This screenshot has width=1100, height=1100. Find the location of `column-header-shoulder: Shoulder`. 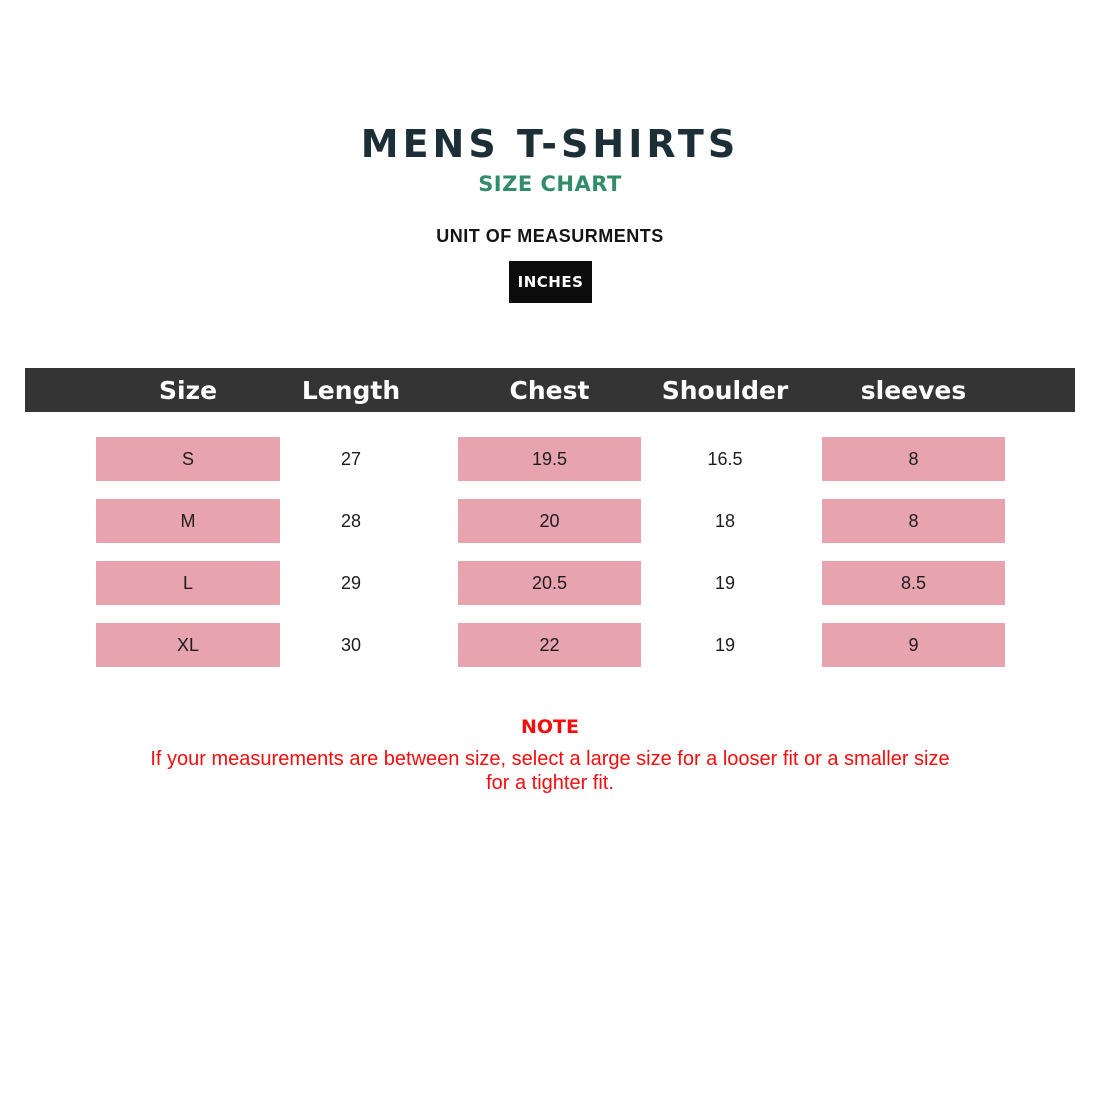

column-header-shoulder: Shoulder is located at coordinates (725, 390).